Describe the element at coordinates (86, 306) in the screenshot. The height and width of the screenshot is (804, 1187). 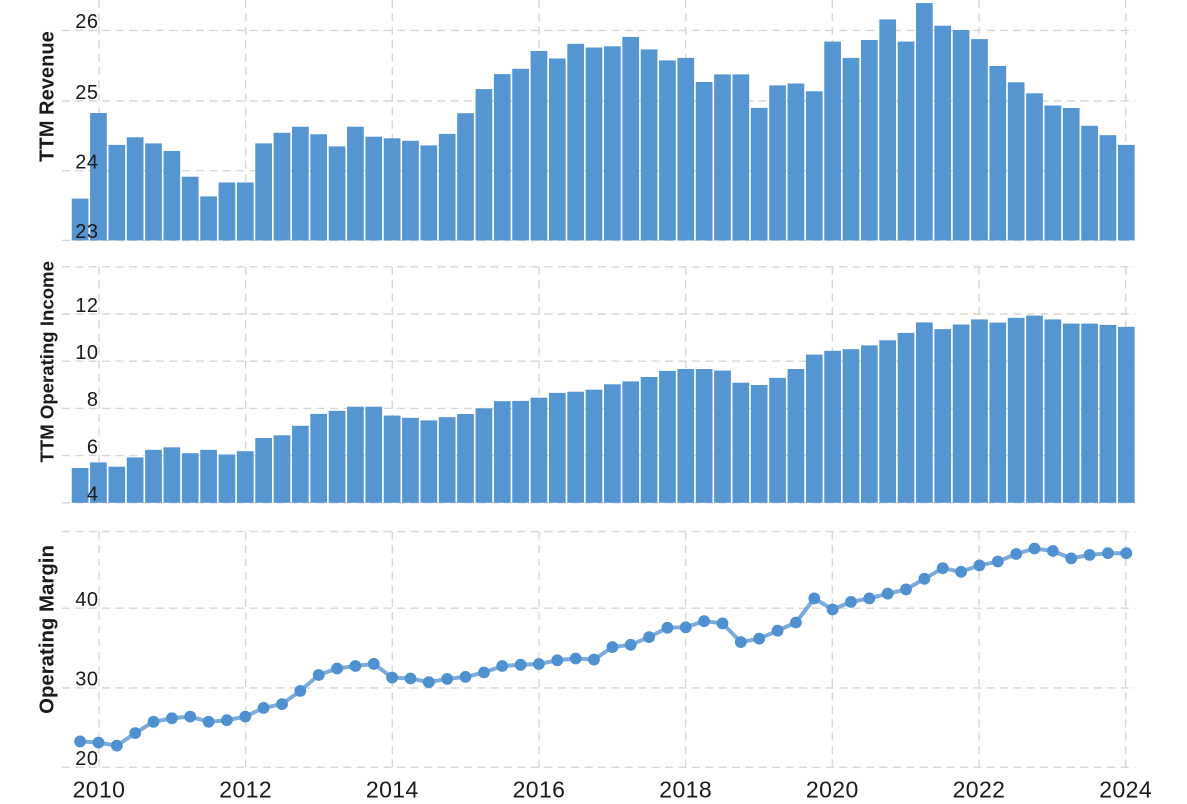
I see `svg-text: 12` at that location.